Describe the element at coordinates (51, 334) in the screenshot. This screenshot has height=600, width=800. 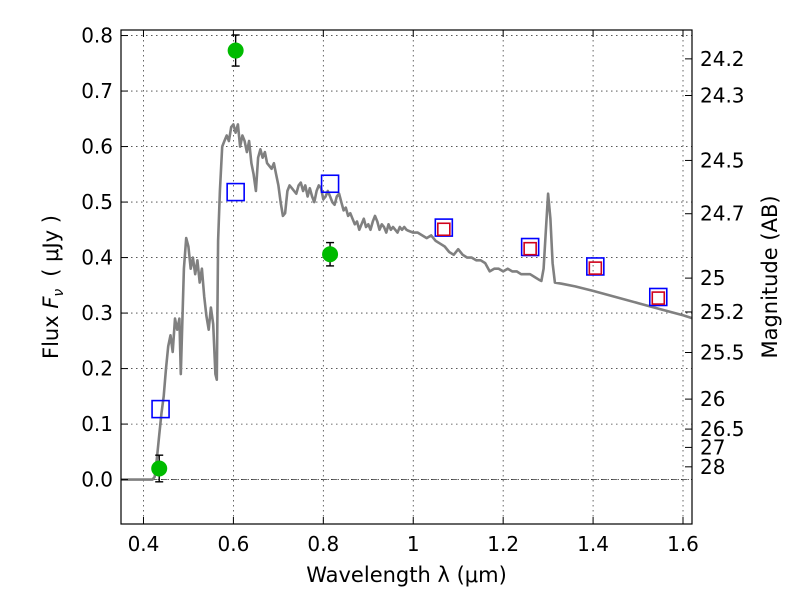
I see `y-axis-label-pre: Flux` at that location.